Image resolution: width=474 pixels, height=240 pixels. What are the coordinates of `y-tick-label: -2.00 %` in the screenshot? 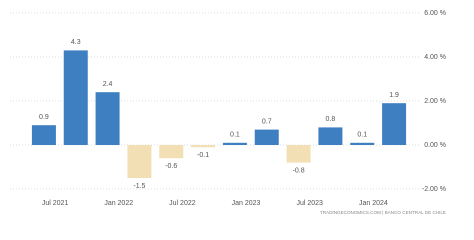 It's located at (434, 189).